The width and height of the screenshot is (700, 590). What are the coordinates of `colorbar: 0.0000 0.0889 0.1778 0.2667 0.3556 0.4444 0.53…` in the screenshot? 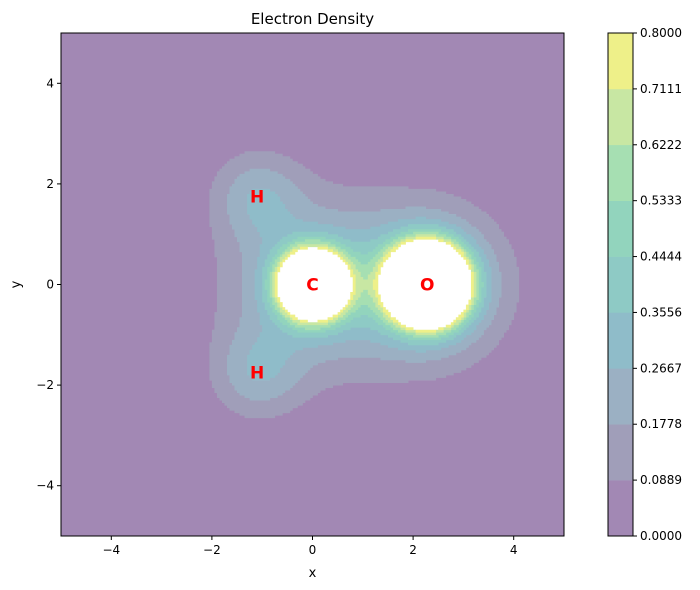 It's located at (644, 284).